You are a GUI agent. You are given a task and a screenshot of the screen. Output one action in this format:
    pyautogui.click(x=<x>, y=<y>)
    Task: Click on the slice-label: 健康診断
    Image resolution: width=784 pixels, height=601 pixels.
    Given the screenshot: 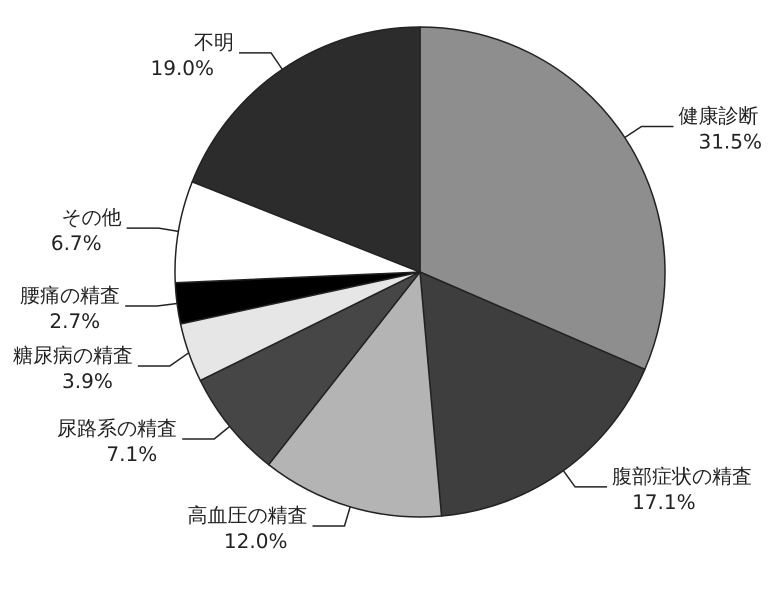 What is the action you would take?
    pyautogui.click(x=718, y=116)
    